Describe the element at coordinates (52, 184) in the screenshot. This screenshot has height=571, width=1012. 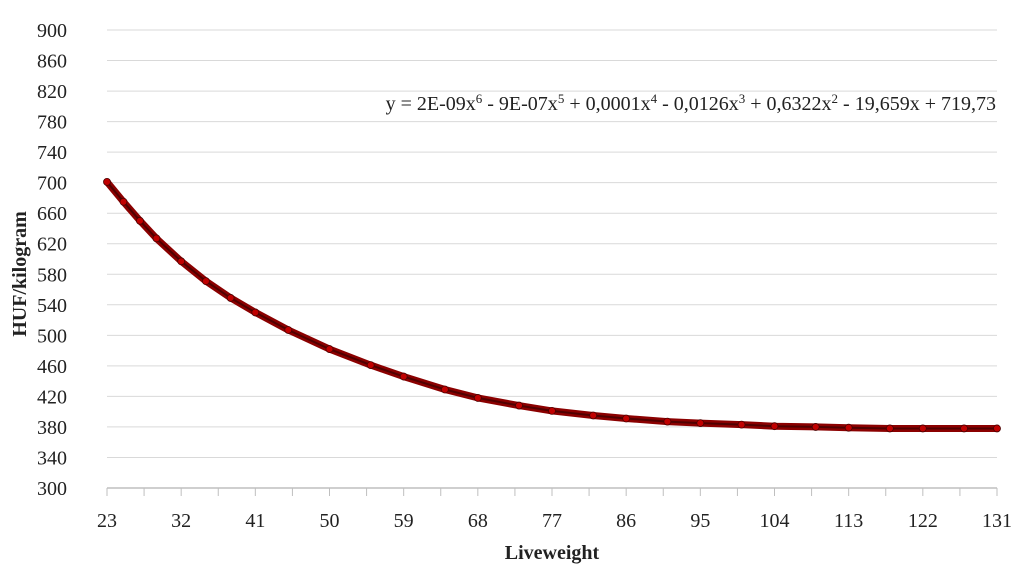
I see `y-tick-label: 700` at that location.